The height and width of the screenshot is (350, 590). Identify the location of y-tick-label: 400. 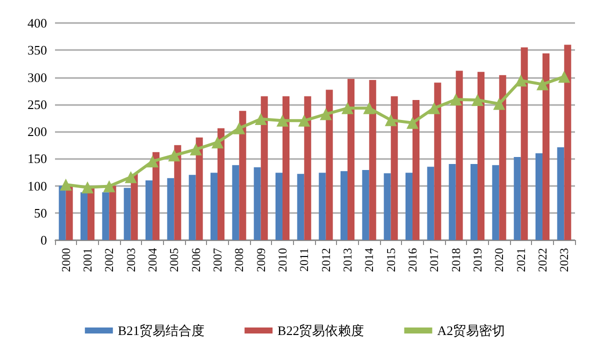
(37, 23).